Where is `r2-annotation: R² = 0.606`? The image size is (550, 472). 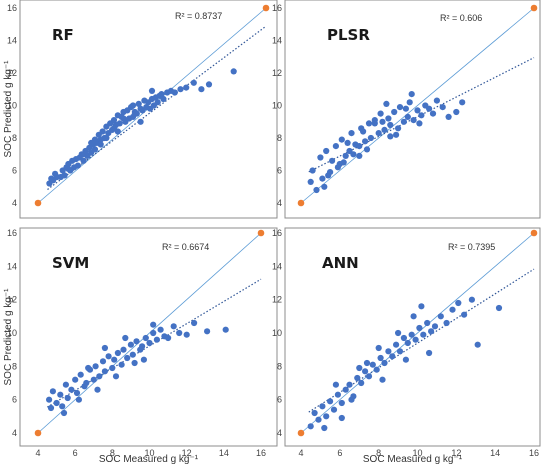 r2-annotation: R² = 0.606 is located at coordinates (461, 18).